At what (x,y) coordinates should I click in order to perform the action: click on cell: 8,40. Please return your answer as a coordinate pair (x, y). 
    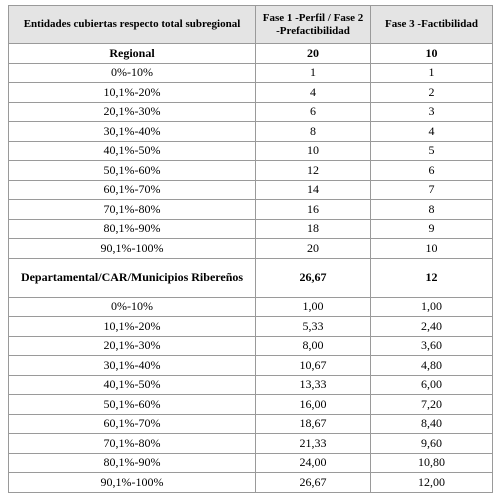
    Looking at the image, I should click on (431, 423).